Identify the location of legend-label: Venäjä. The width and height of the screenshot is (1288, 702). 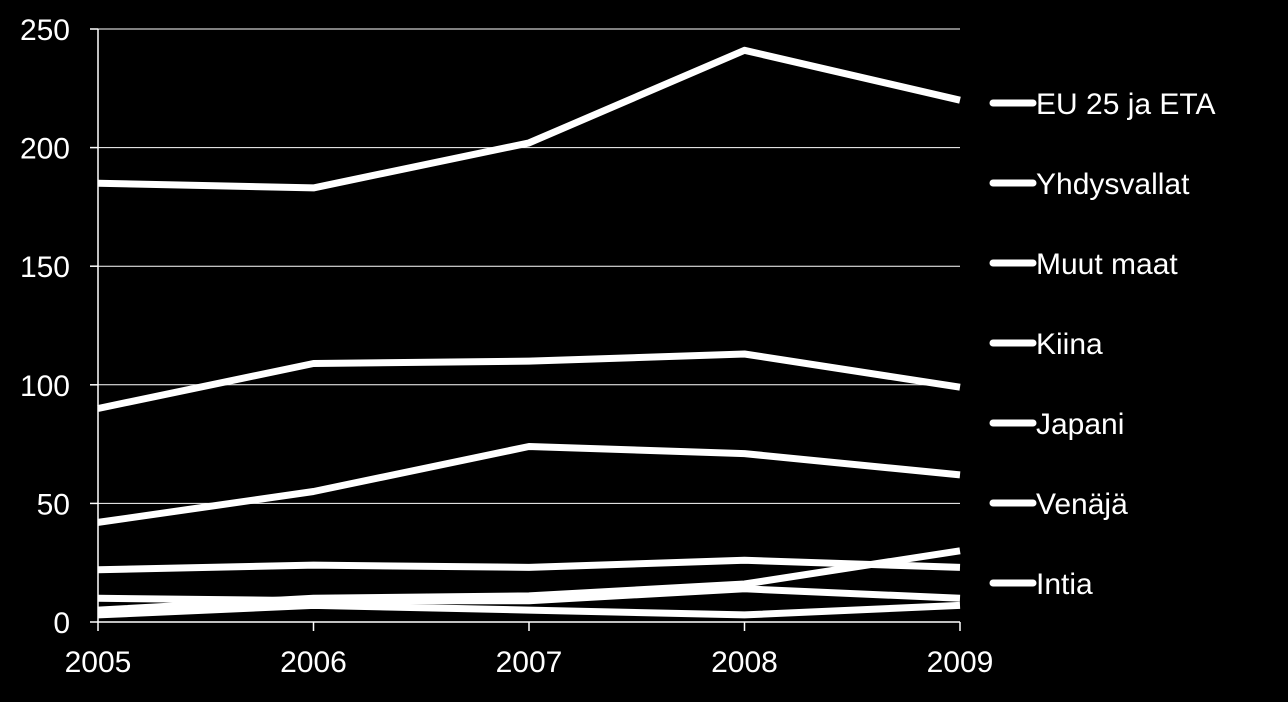
(1082, 504).